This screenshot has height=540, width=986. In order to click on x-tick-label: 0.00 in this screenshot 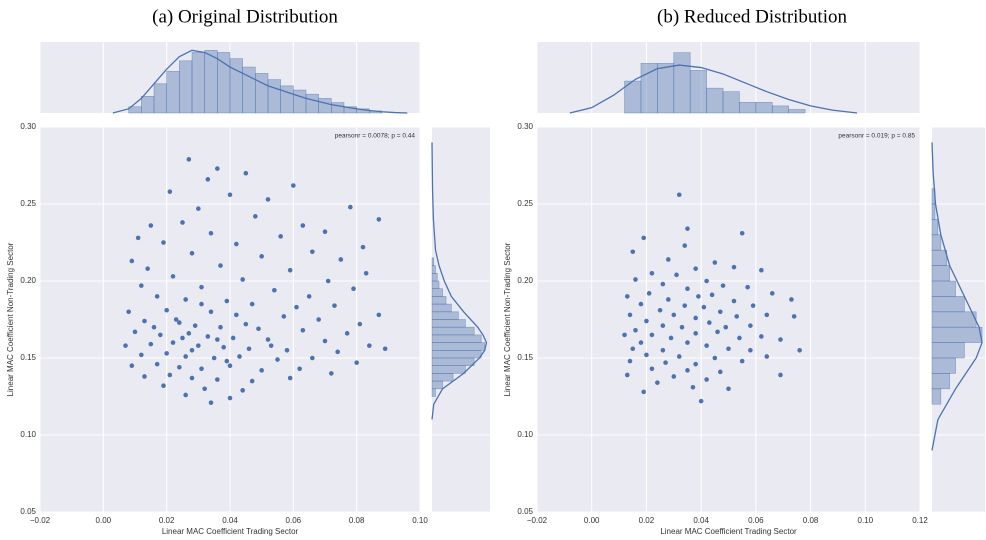, I will do `click(104, 520)`.